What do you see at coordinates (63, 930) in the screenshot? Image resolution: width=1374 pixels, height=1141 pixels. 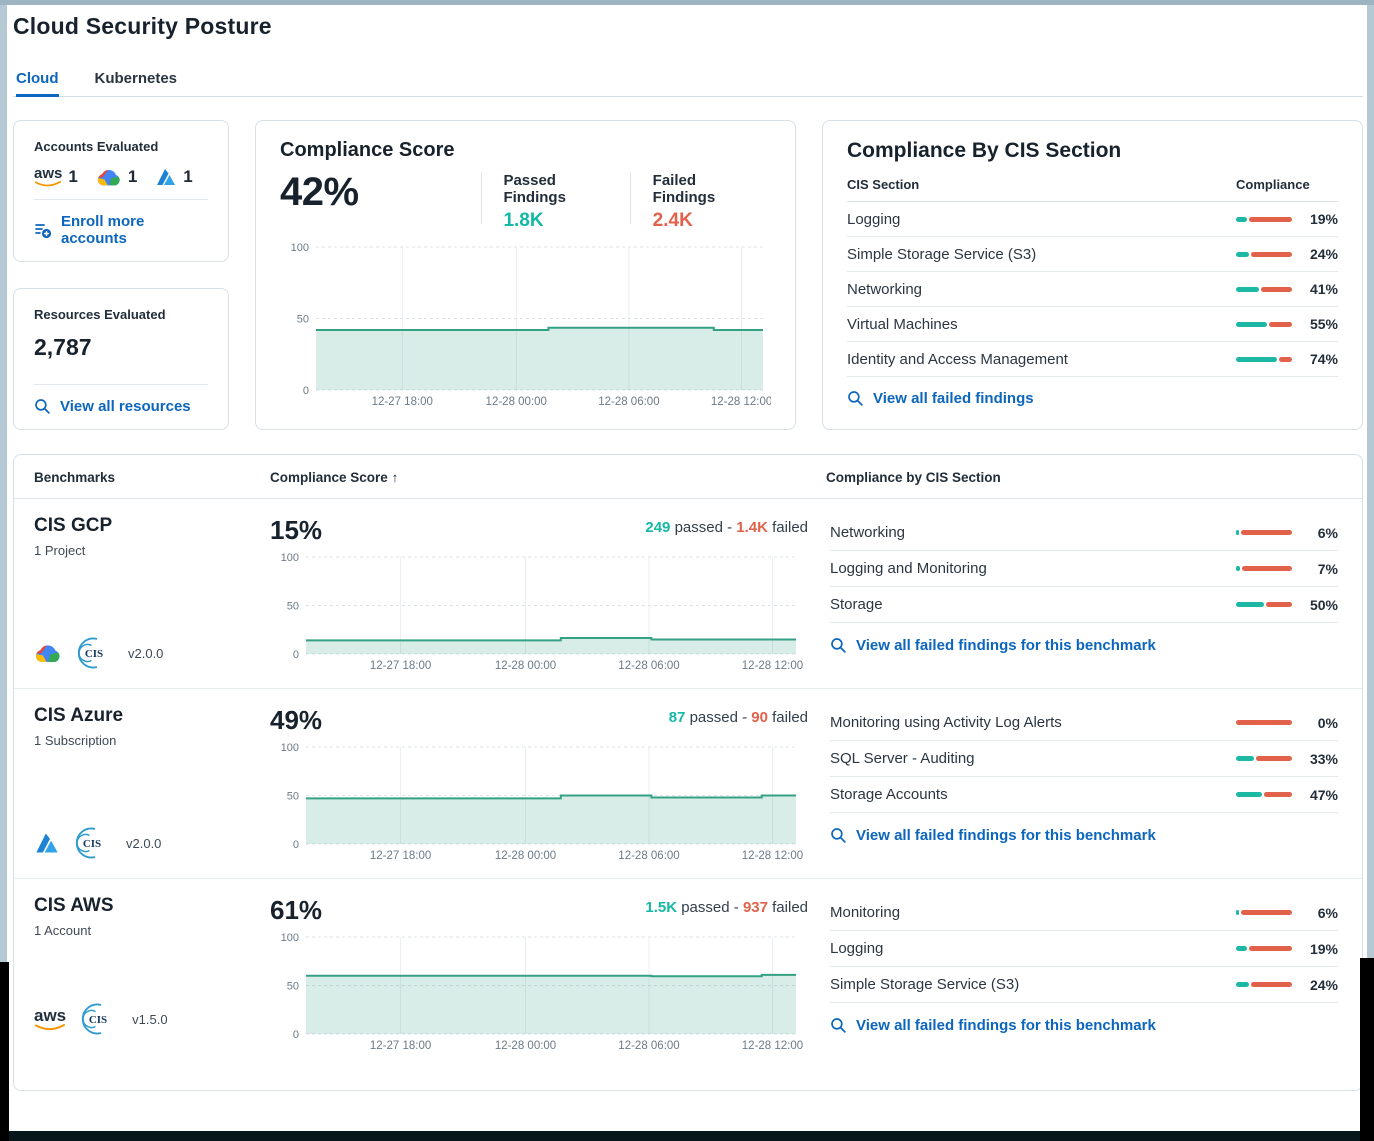 I see `benchmark-scope: 1 Account` at bounding box center [63, 930].